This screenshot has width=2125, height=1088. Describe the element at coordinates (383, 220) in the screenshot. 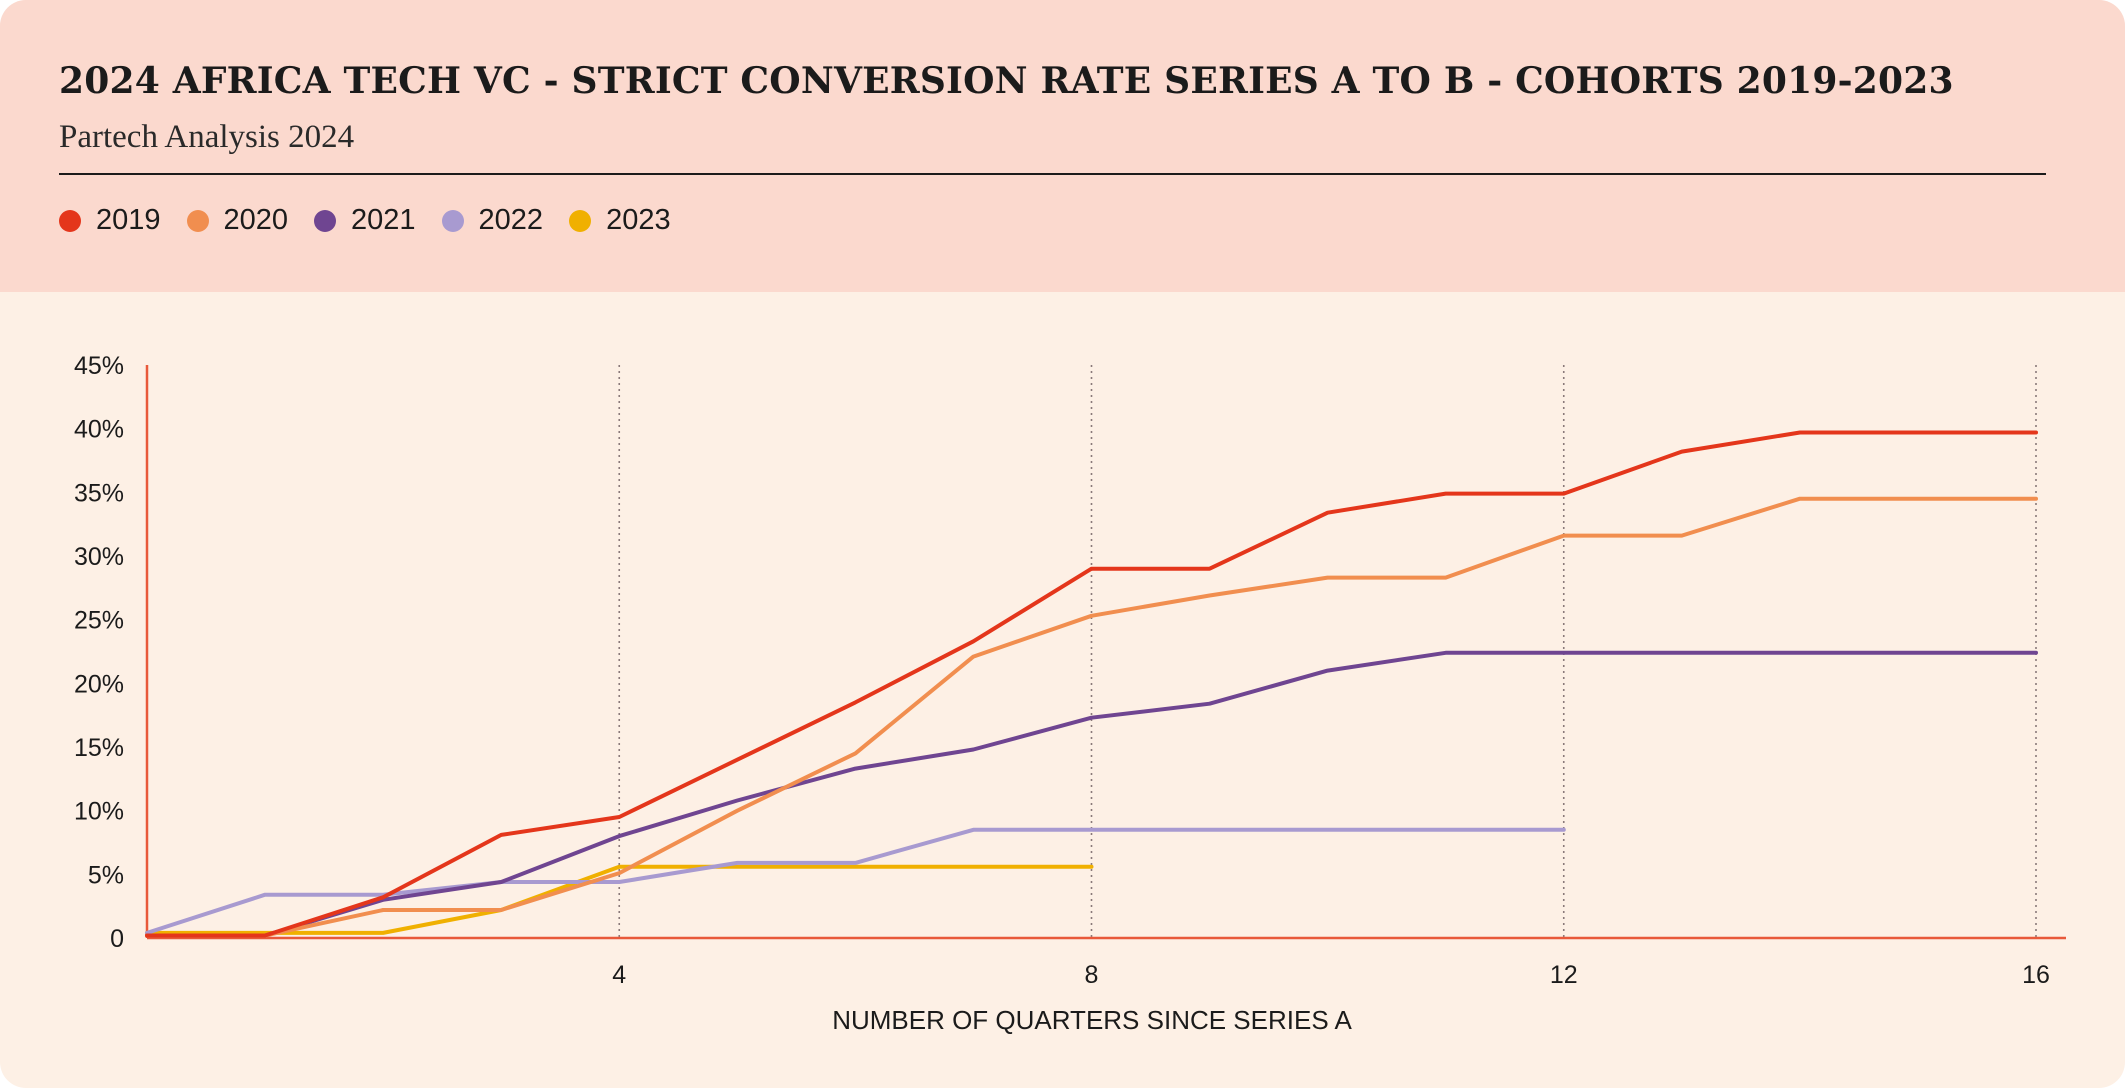

I see `legend-label: 2021` at that location.